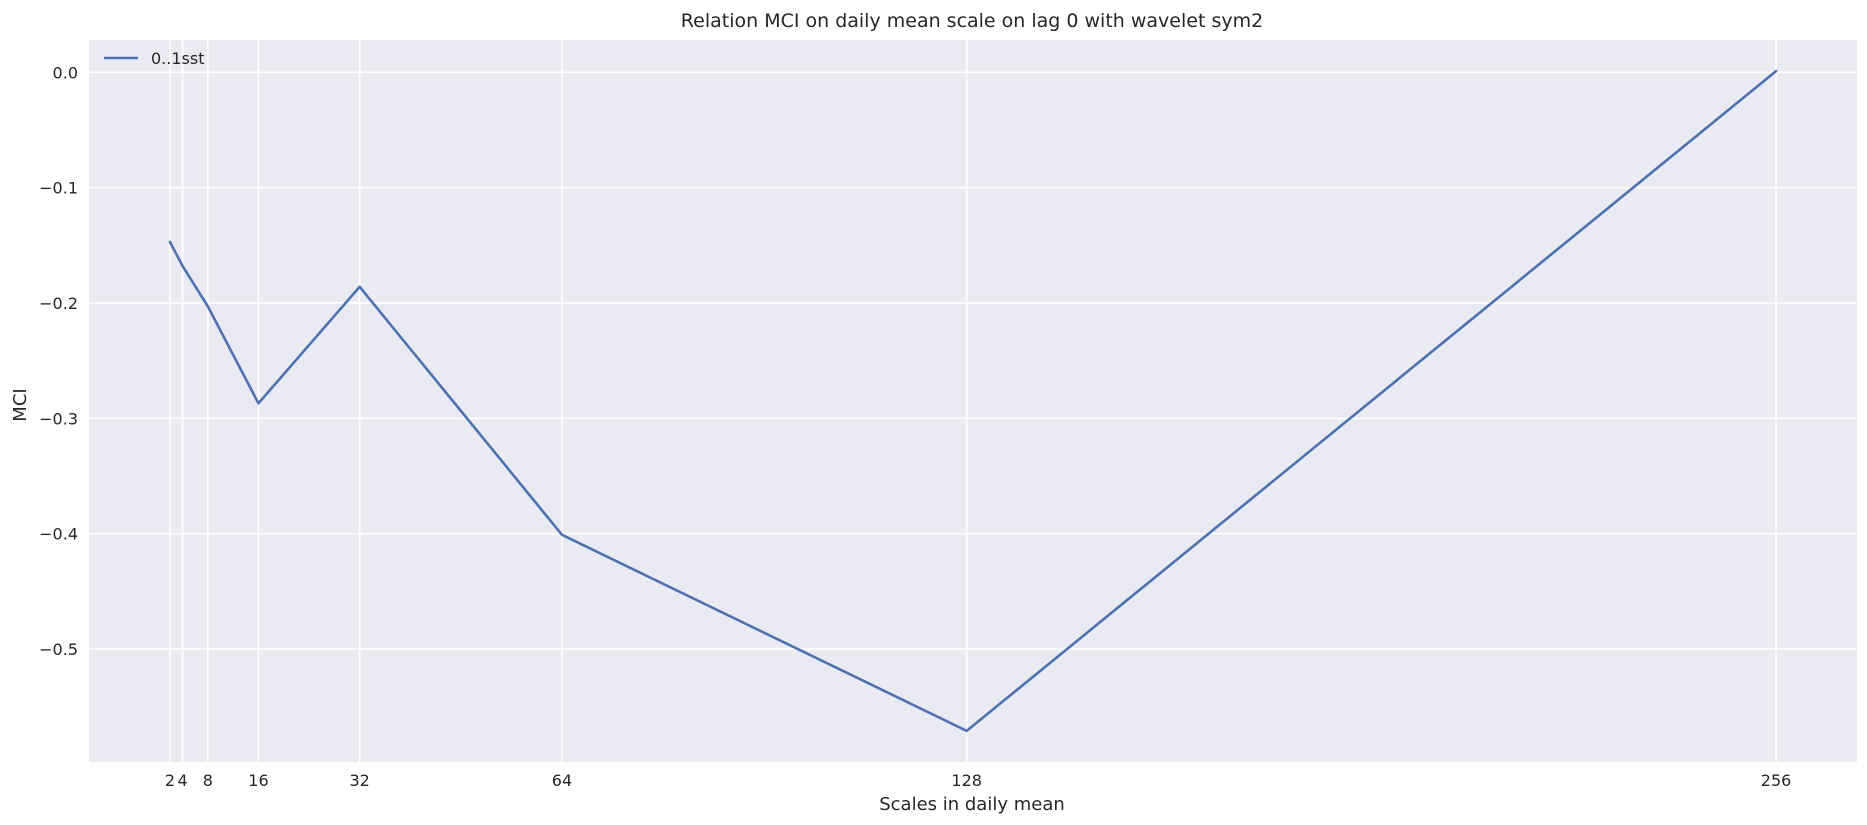  Describe the element at coordinates (972, 804) in the screenshot. I see `x-axis-label: Scales in daily mean` at that location.